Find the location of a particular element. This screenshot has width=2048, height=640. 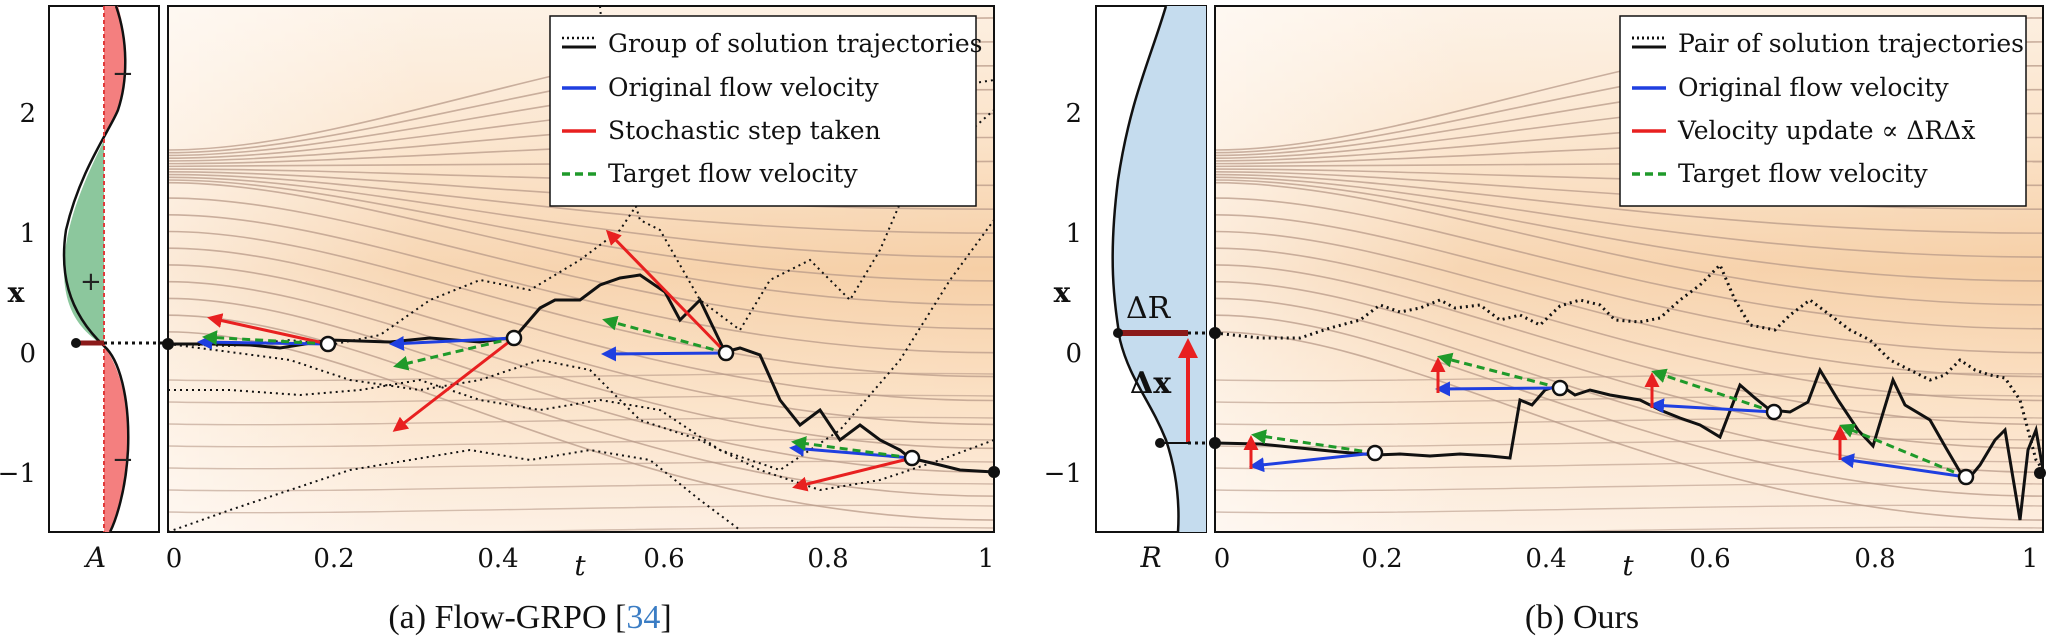

x-axis-b: 0 0.2 0.4 0.6 0.8 1 t is located at coordinates (1626, 563).